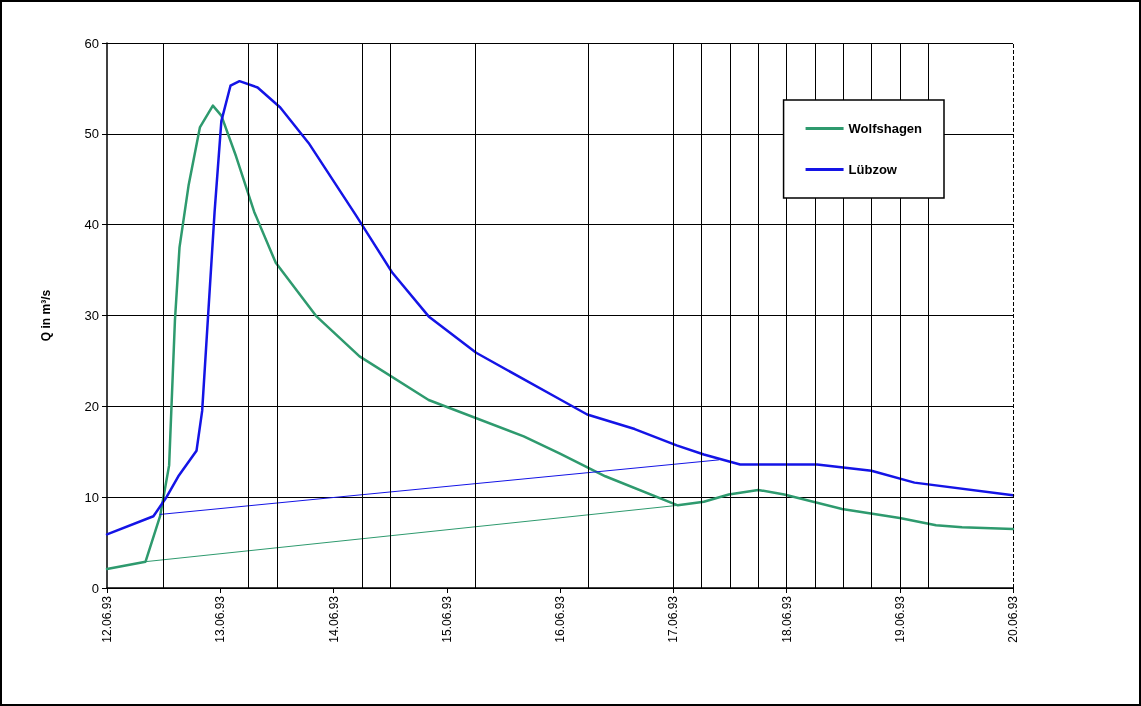  What do you see at coordinates (899, 619) in the screenshot?
I see `x-tick-label: 19.06.93` at bounding box center [899, 619].